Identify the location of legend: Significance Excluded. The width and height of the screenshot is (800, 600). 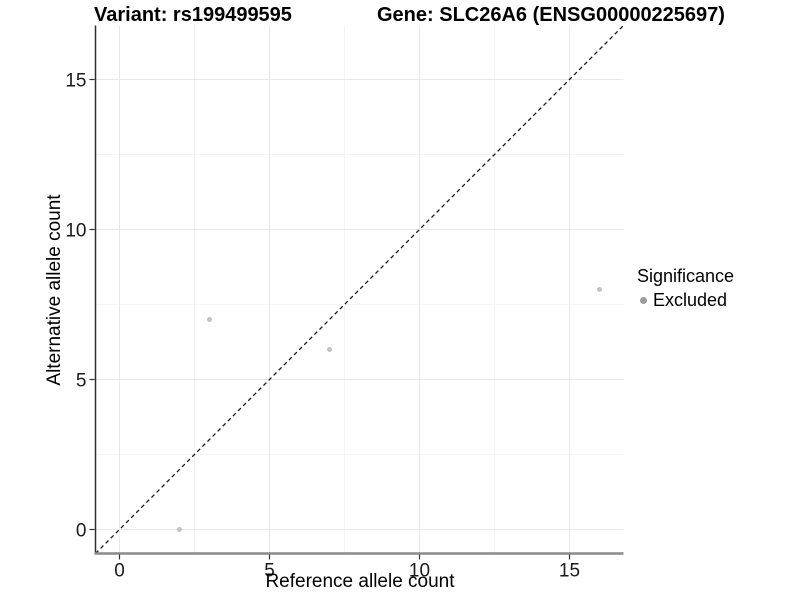
(685, 288).